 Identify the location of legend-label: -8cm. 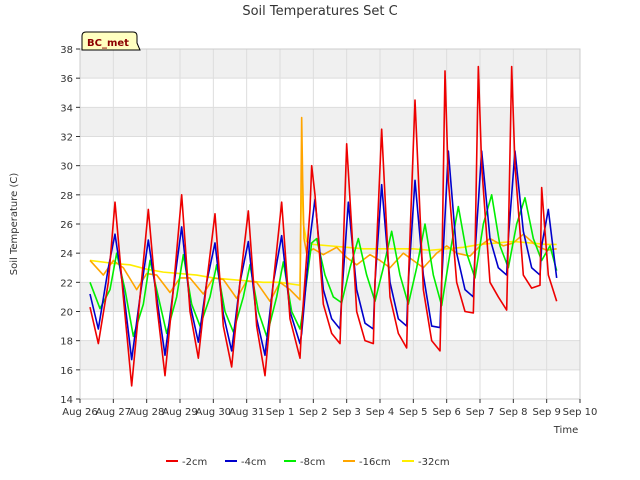
(312, 462).